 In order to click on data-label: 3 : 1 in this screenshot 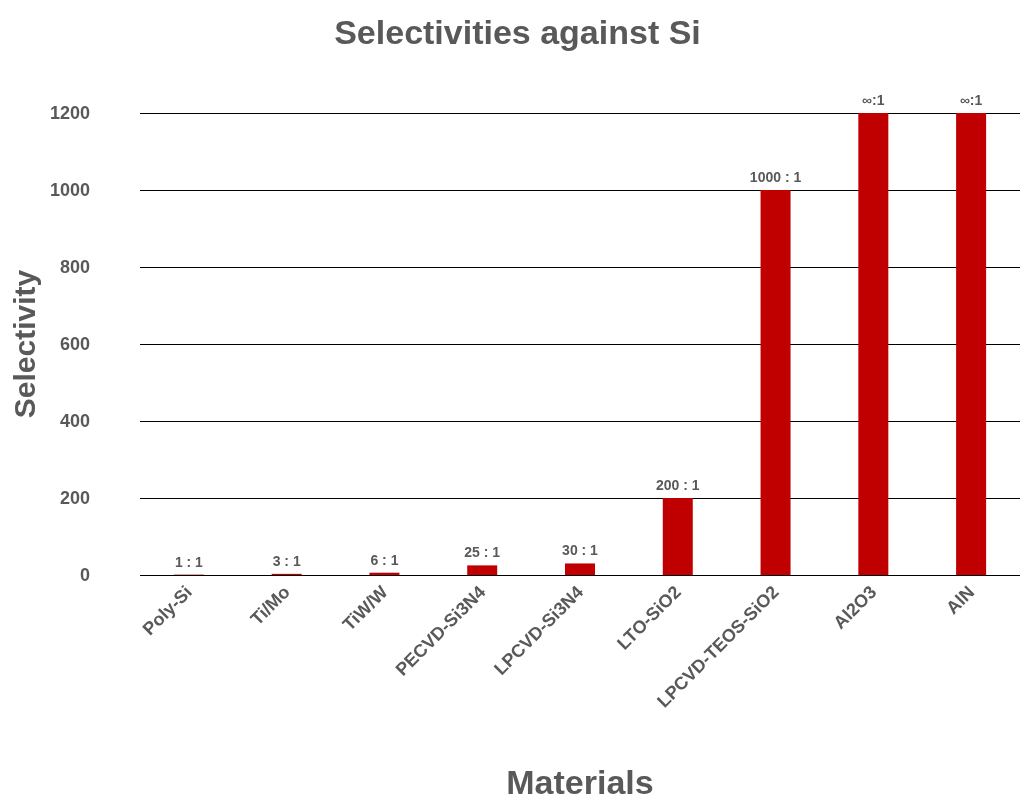, I will do `click(286, 560)`.